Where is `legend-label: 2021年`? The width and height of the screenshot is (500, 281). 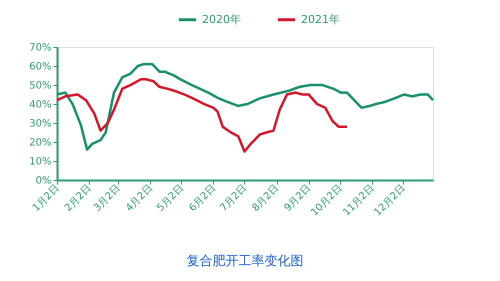 legend-label: 2021年 is located at coordinates (320, 19).